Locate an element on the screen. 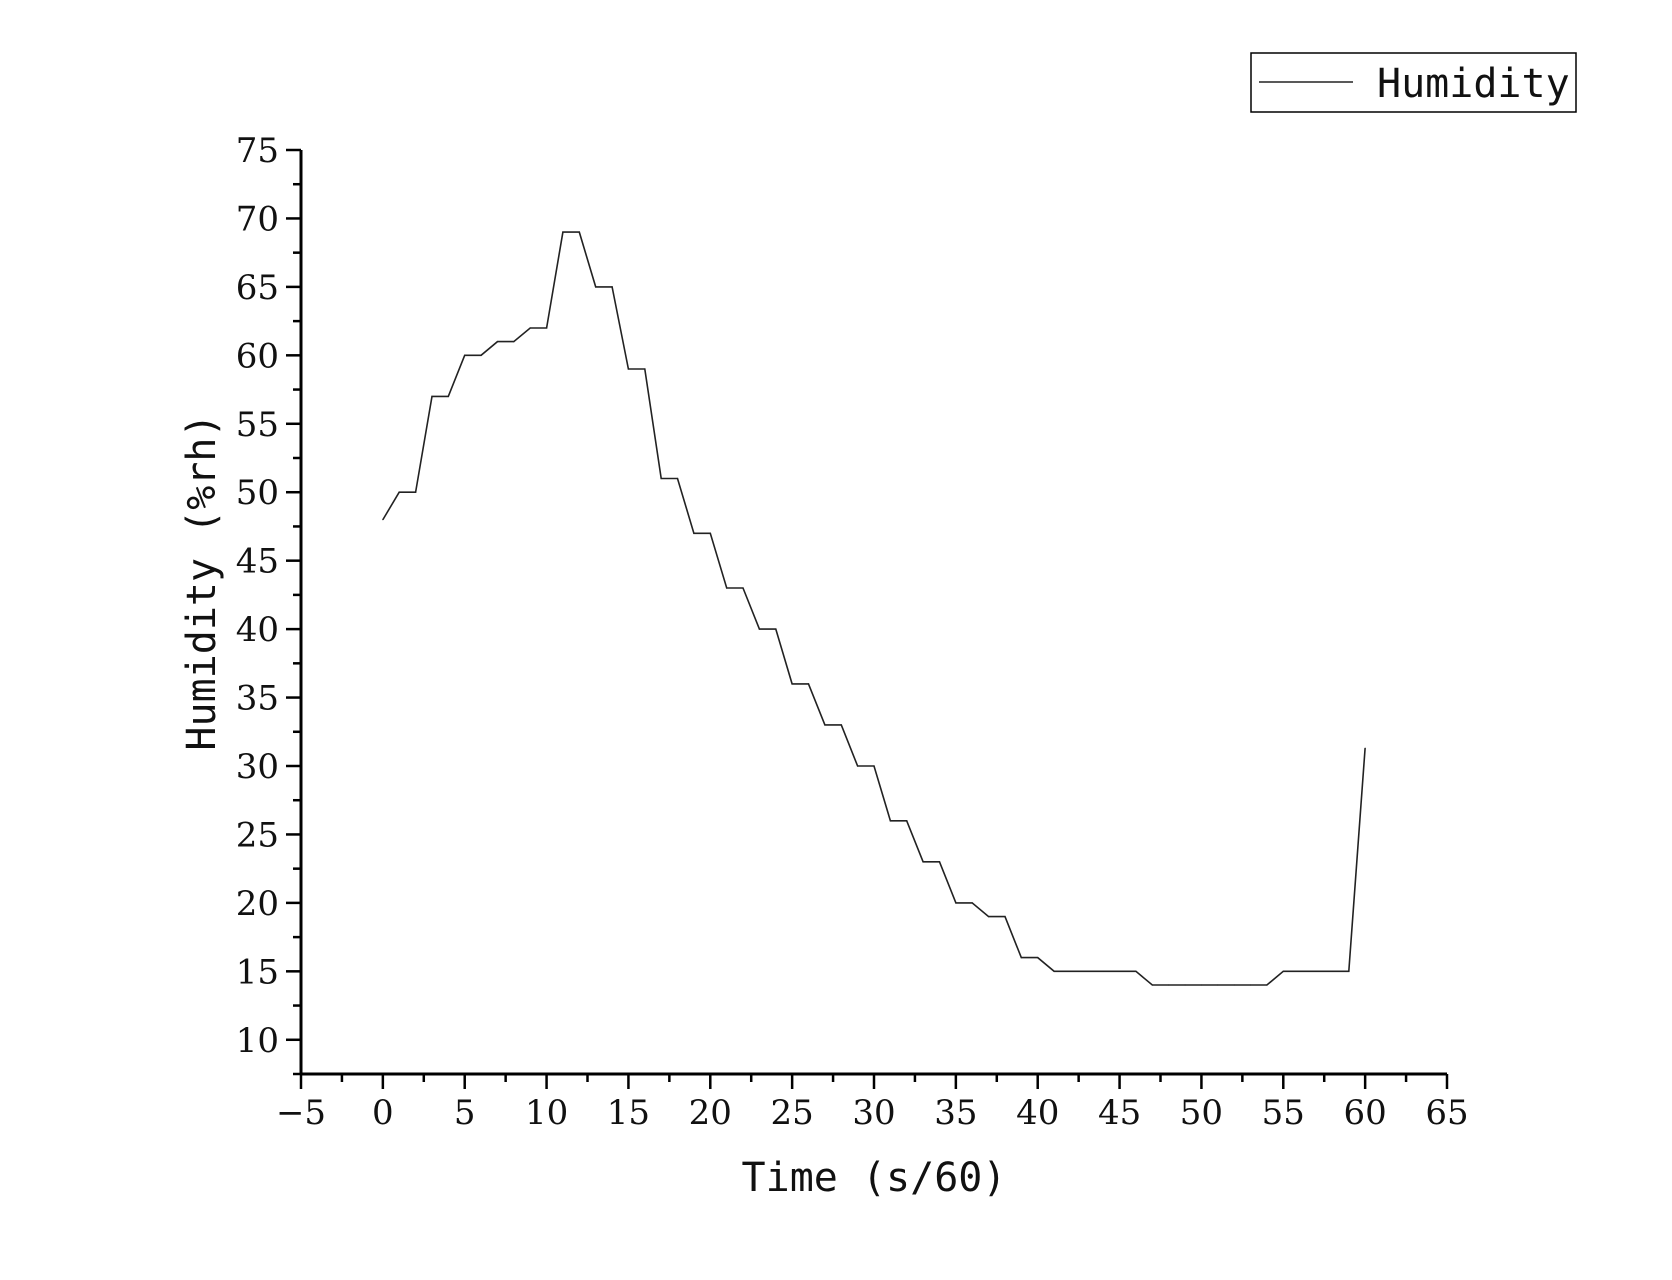 The width and height of the screenshot is (1672, 1280). x-tick-label: 0 is located at coordinates (383, 1113).